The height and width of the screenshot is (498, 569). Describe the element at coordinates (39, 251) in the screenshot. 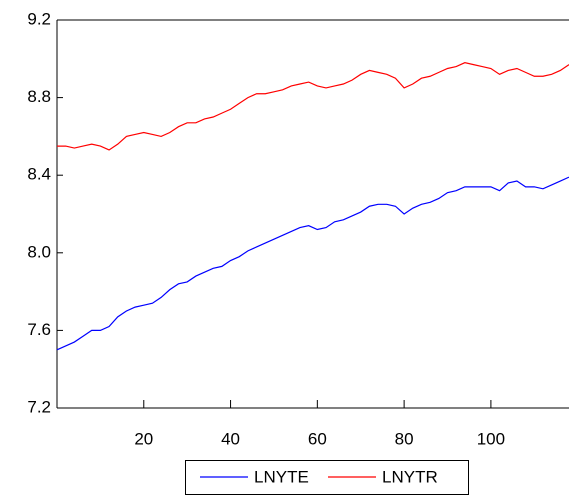

I see `y-tick-label: 8.0` at that location.